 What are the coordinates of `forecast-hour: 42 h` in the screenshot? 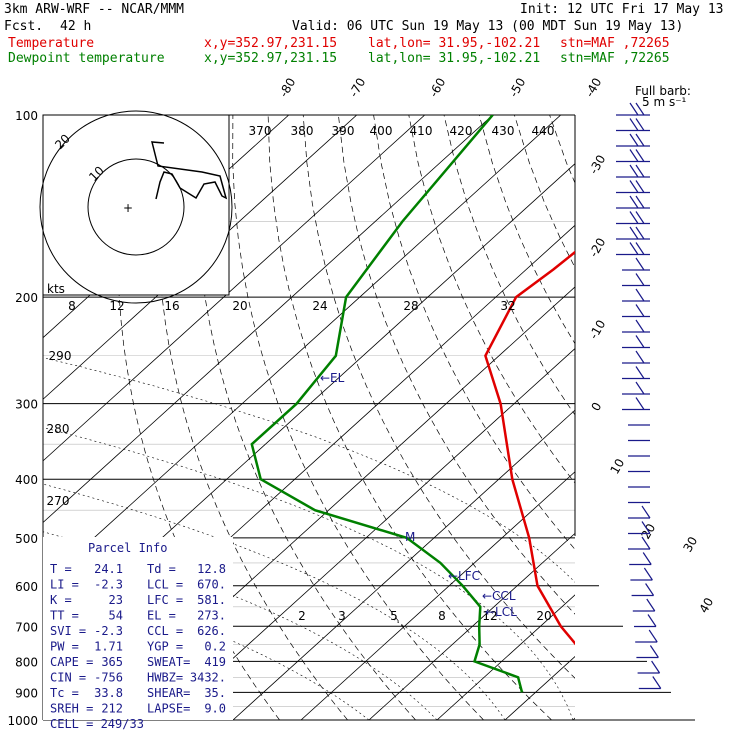 It's located at (76, 26).